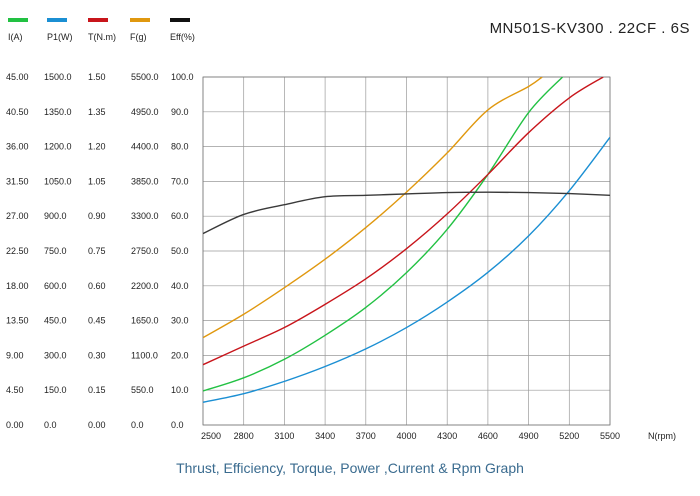  What do you see at coordinates (97, 390) in the screenshot?
I see `y-tick-label: 0.15` at bounding box center [97, 390].